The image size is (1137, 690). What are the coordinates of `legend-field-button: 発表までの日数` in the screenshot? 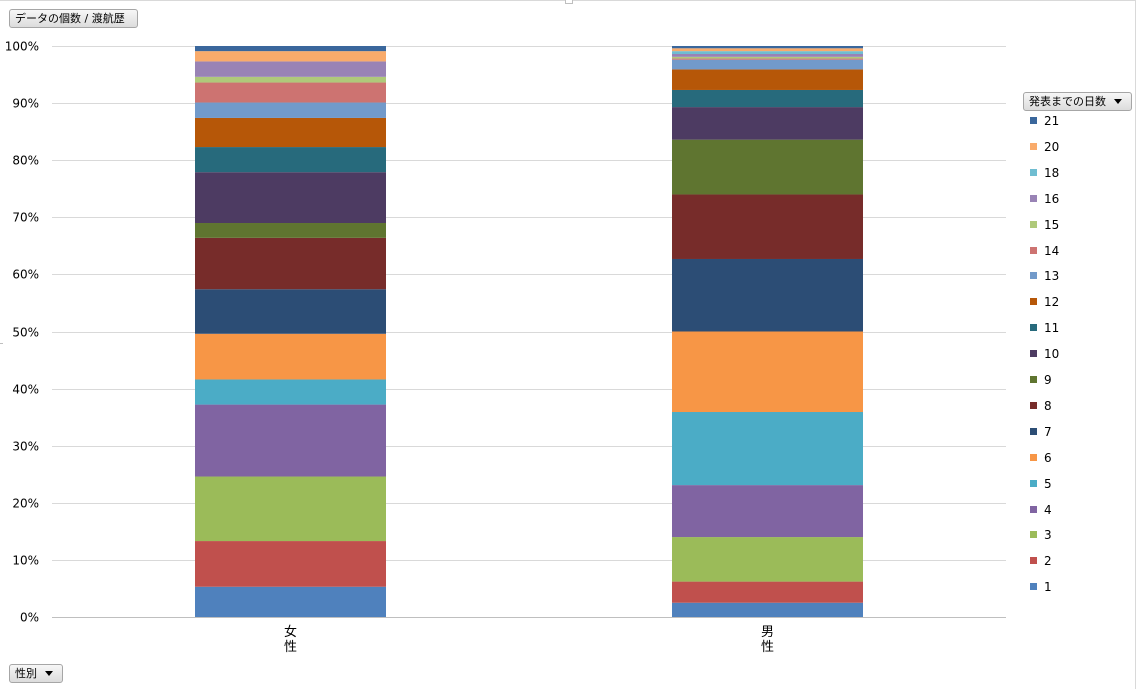 It's located at (1077, 101).